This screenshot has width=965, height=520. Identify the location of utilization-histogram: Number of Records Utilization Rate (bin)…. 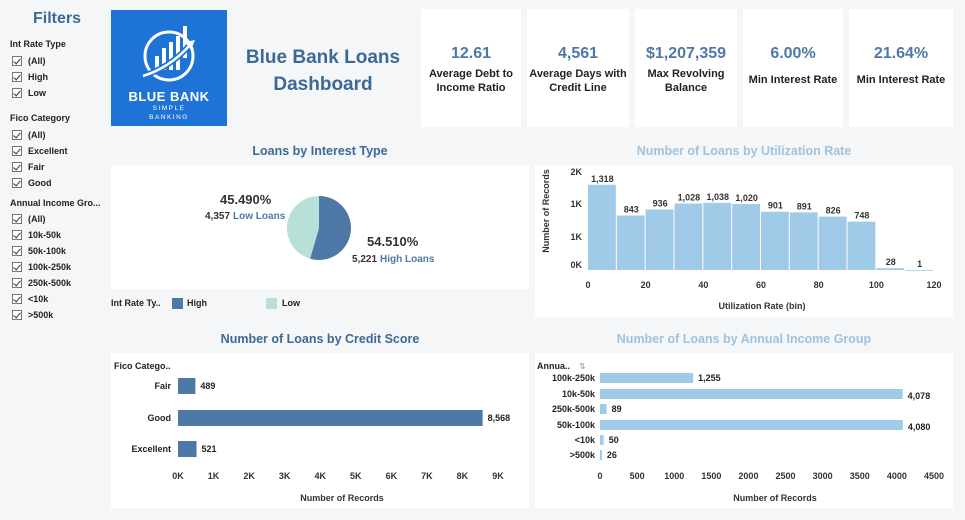
(741, 239).